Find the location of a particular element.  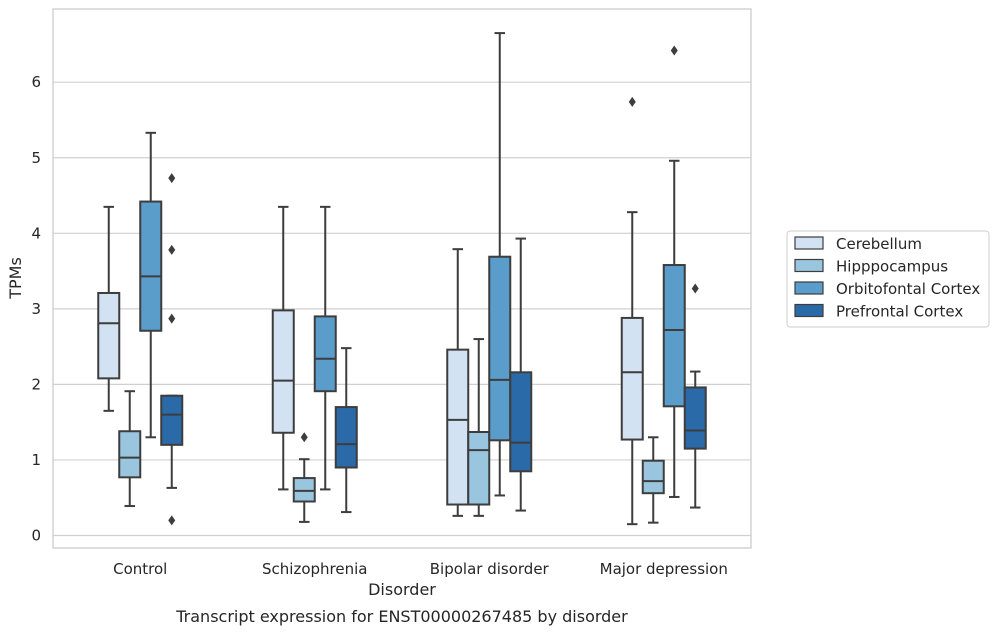

x-tick-label: Control is located at coordinates (140, 569).